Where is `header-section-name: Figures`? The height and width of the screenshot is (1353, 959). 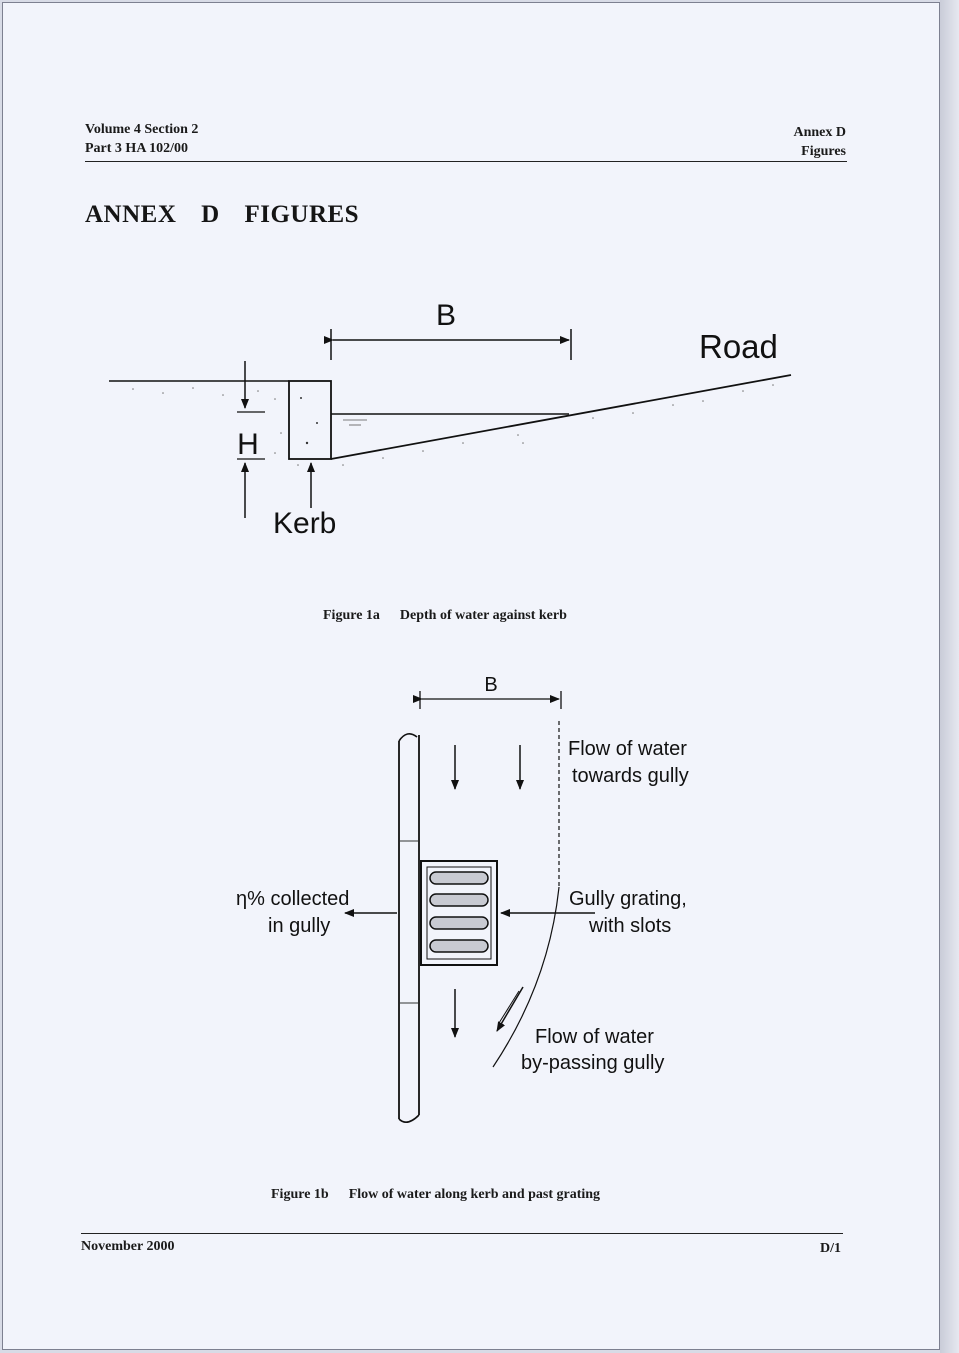 header-section-name: Figures is located at coordinates (823, 151).